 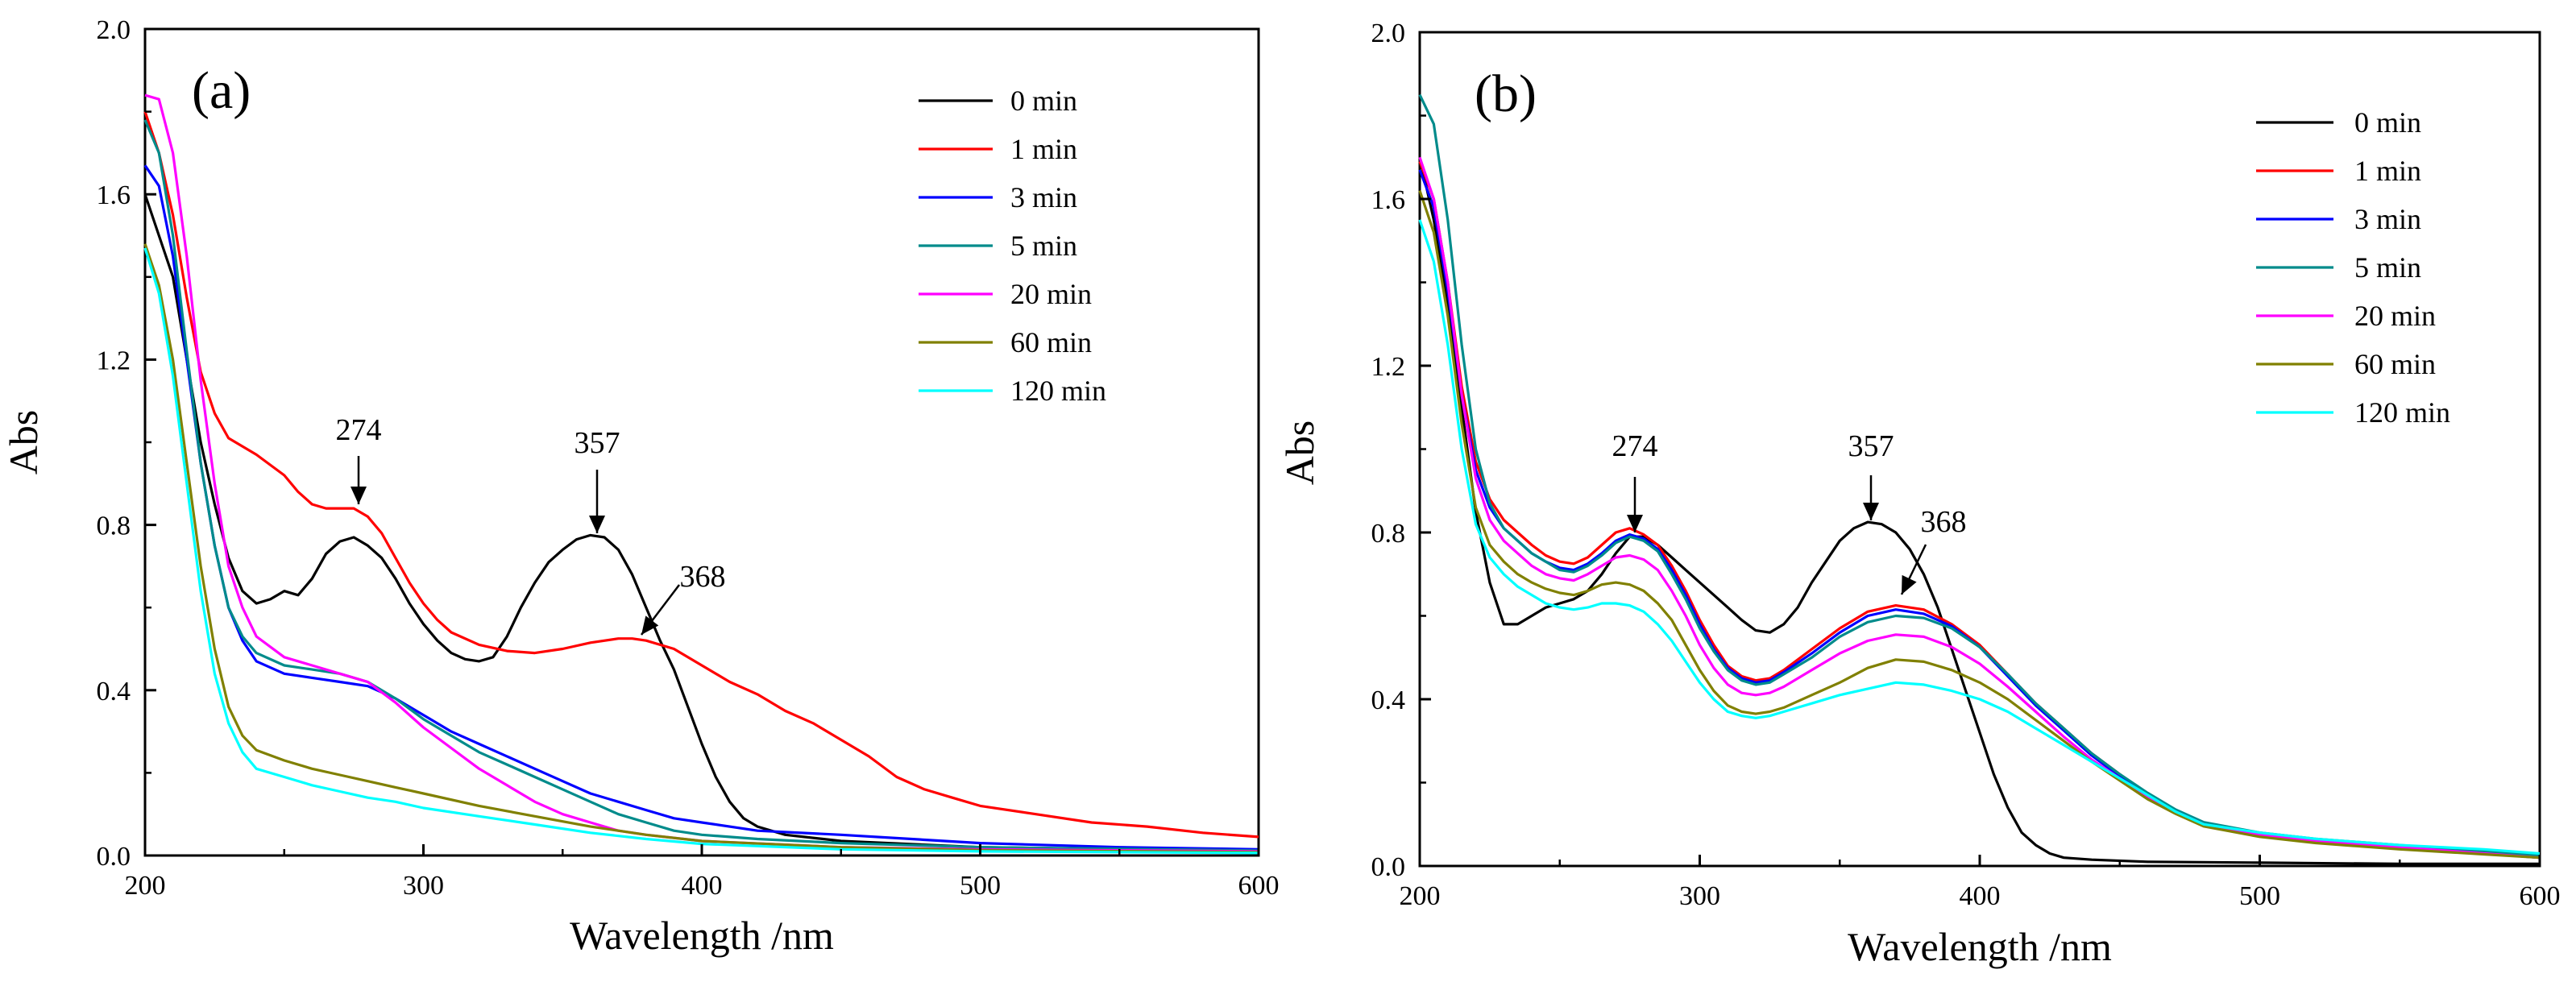 What do you see at coordinates (221, 91) in the screenshot?
I see `panel-label: (a)` at bounding box center [221, 91].